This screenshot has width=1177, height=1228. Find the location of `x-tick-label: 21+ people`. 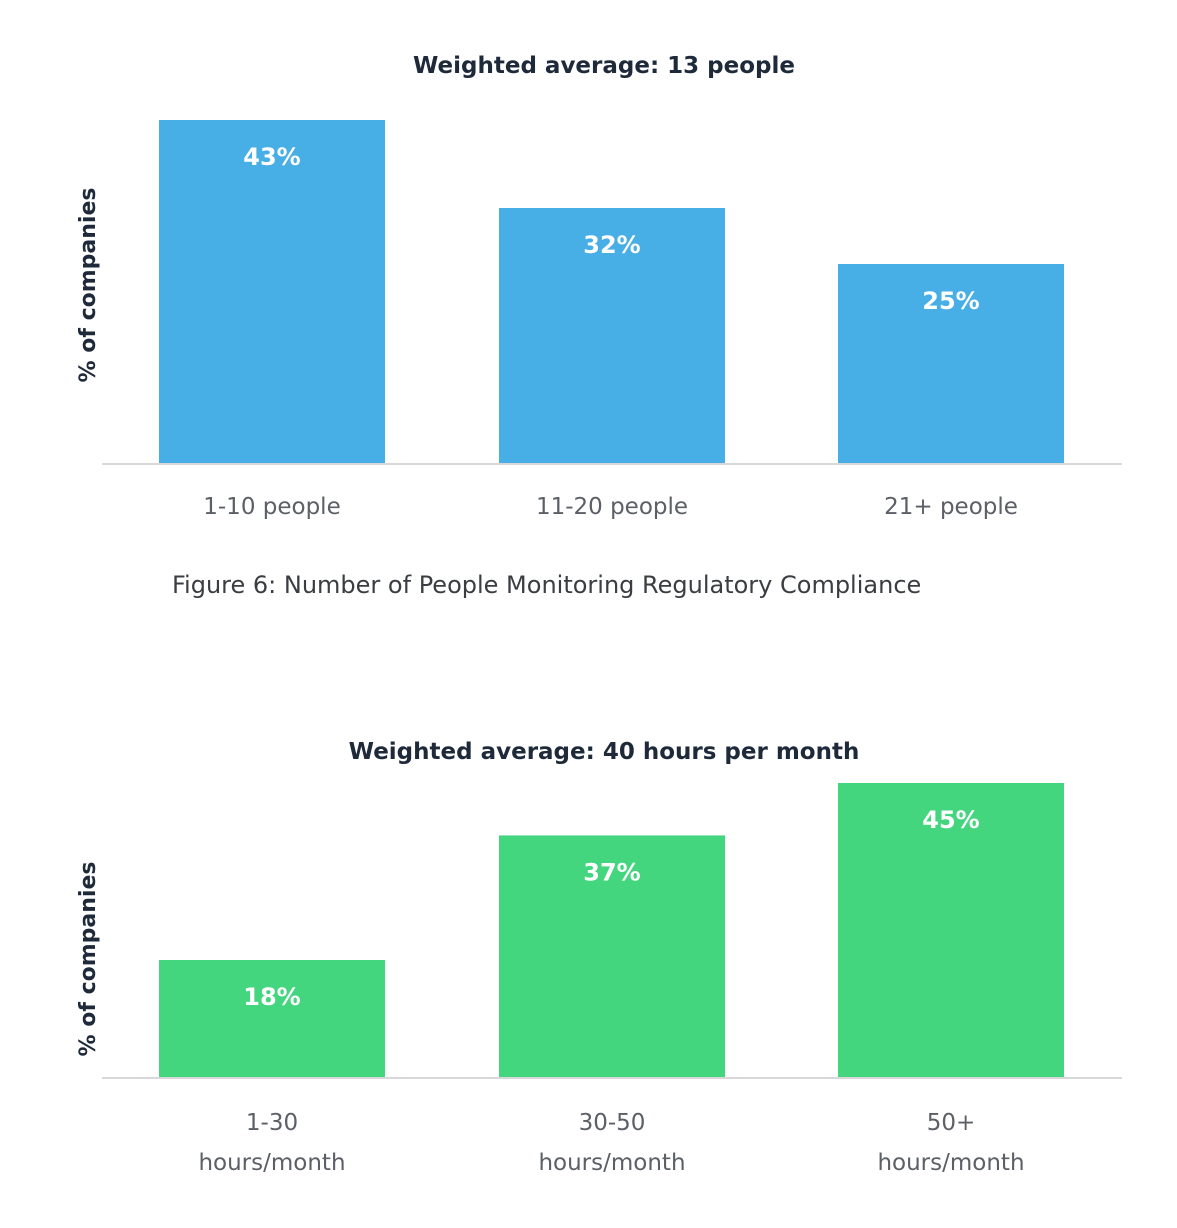

x-tick-label: 21+ people is located at coordinates (951, 507).